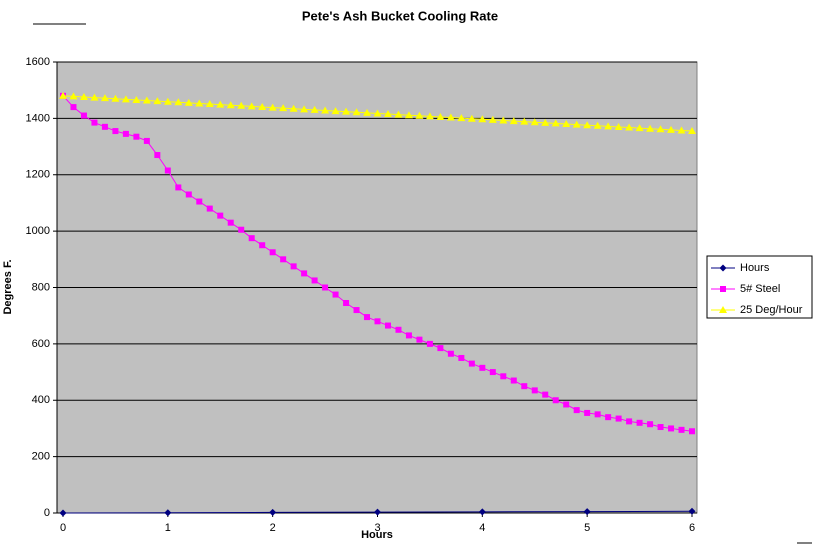 This screenshot has height=553, width=813. Describe the element at coordinates (47, 513) in the screenshot. I see `y-tick-label: 0` at that location.